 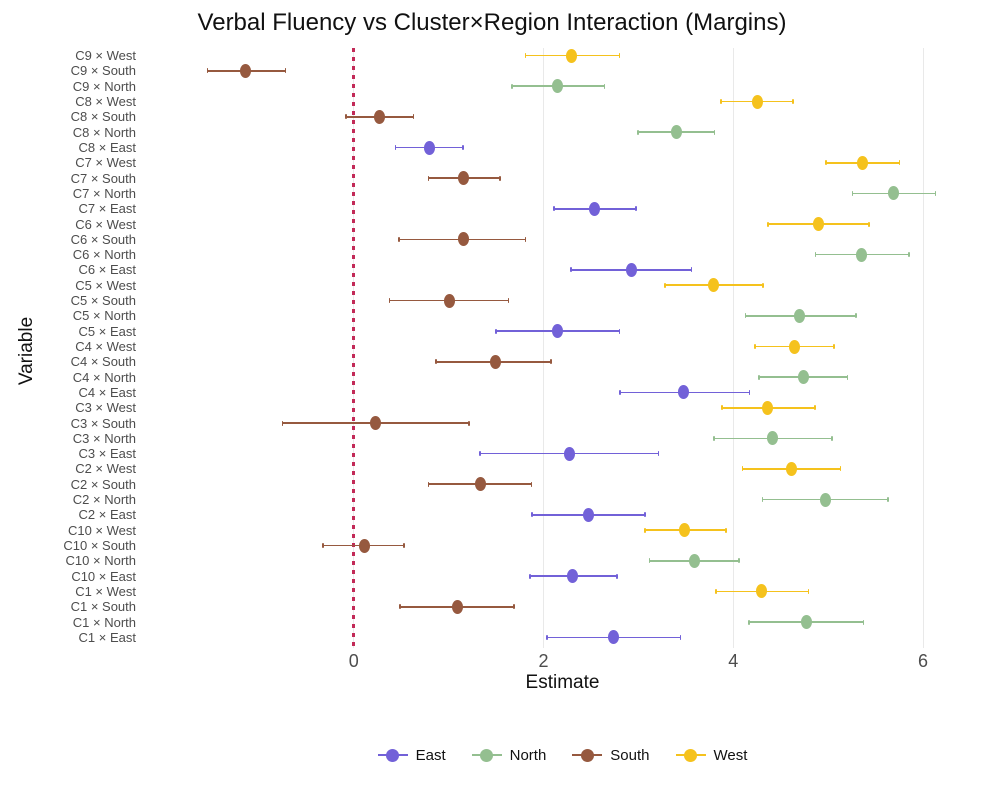 What do you see at coordinates (107, 147) in the screenshot?
I see `y-axis-tick-label: C8 × East` at bounding box center [107, 147].